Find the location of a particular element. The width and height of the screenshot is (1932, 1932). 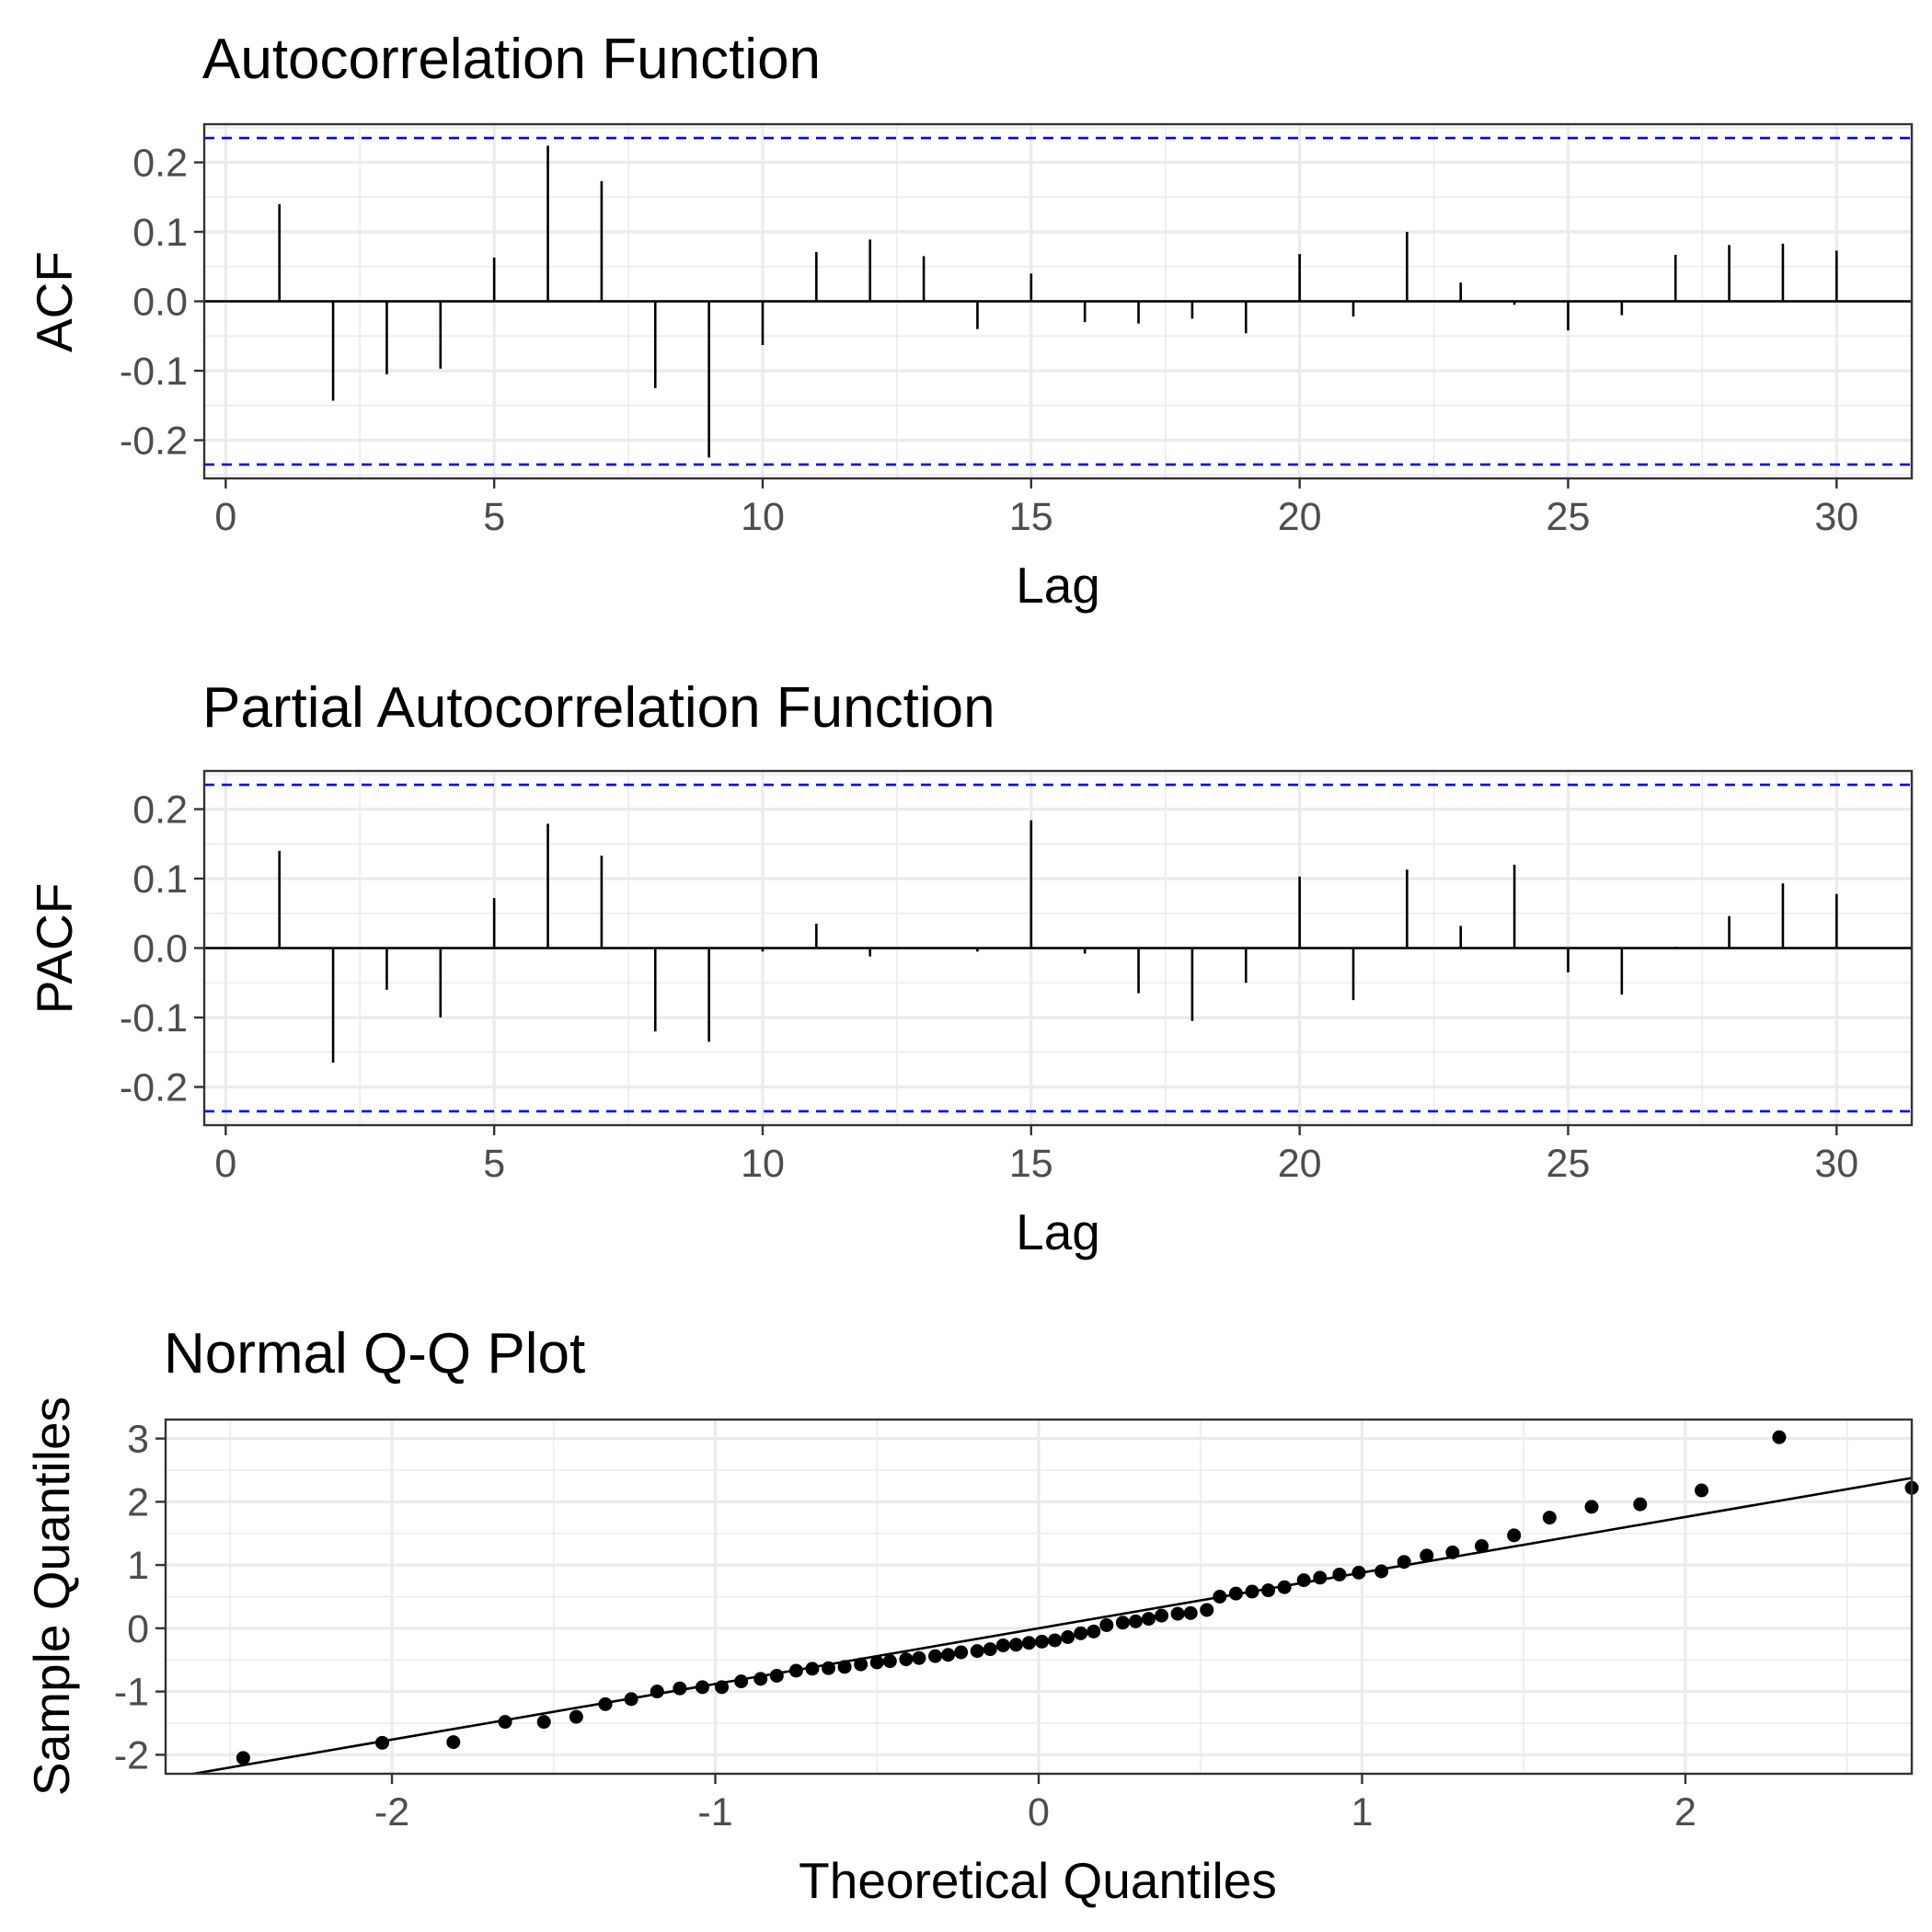

pacf-x-tick-label: 10 is located at coordinates (763, 1164).